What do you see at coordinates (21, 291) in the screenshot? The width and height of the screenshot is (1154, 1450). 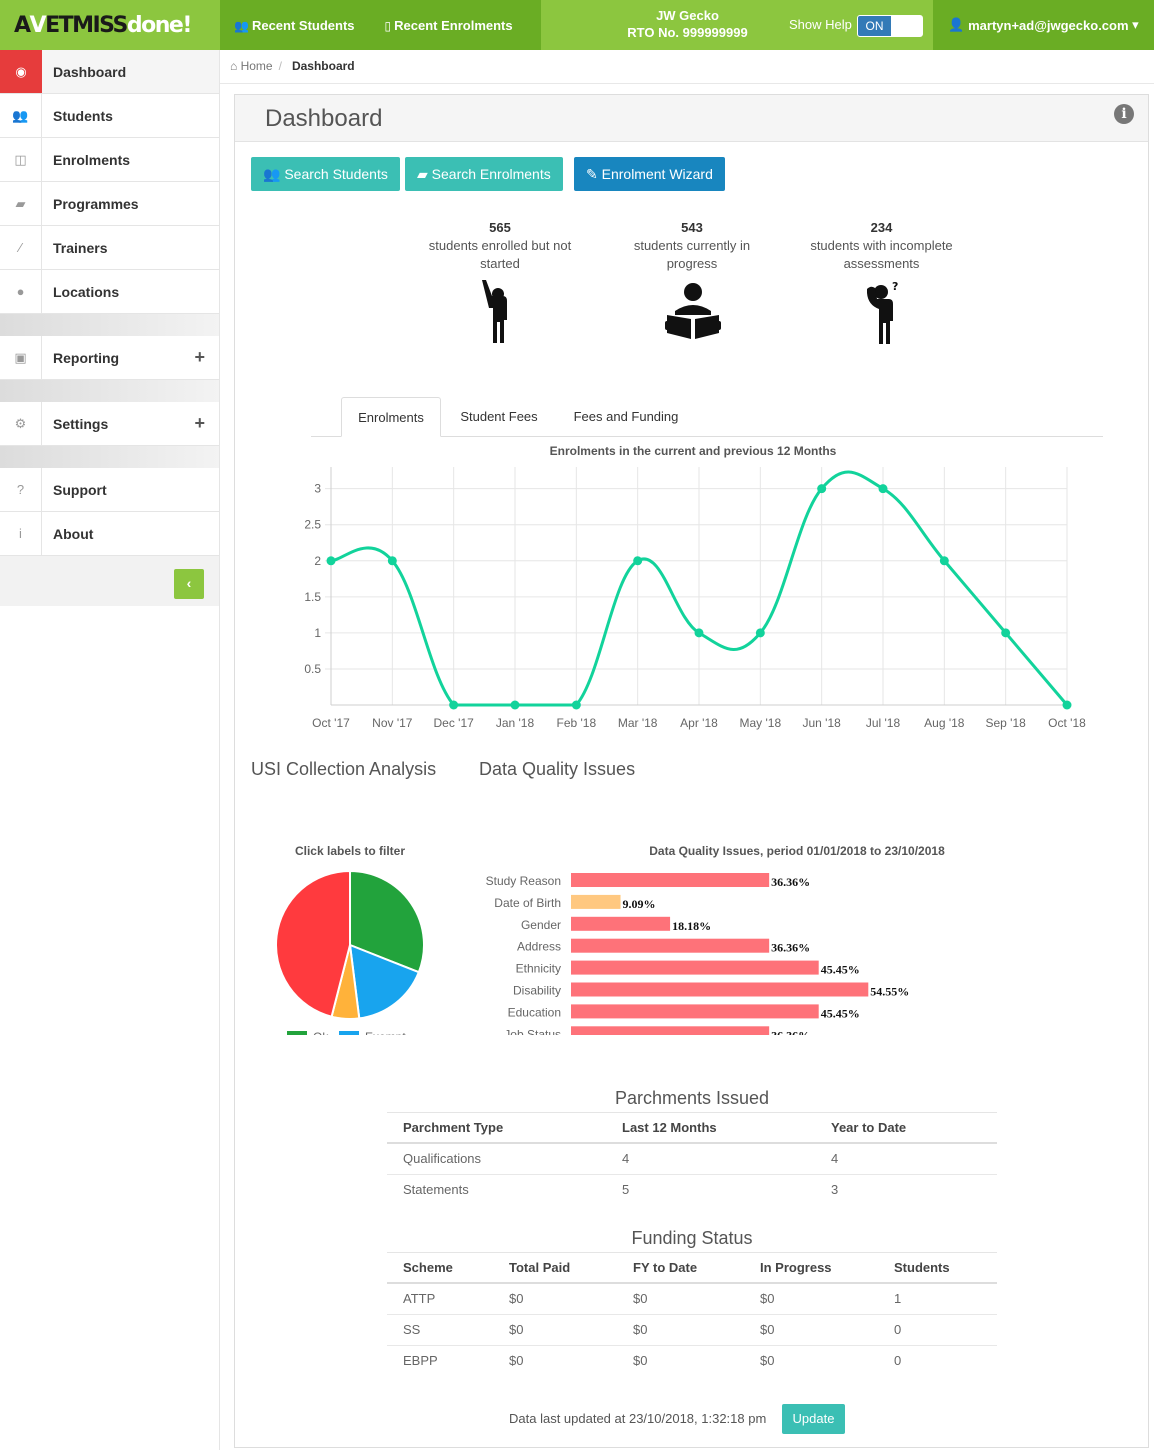 I see `map-marker-icon: ●` at bounding box center [21, 291].